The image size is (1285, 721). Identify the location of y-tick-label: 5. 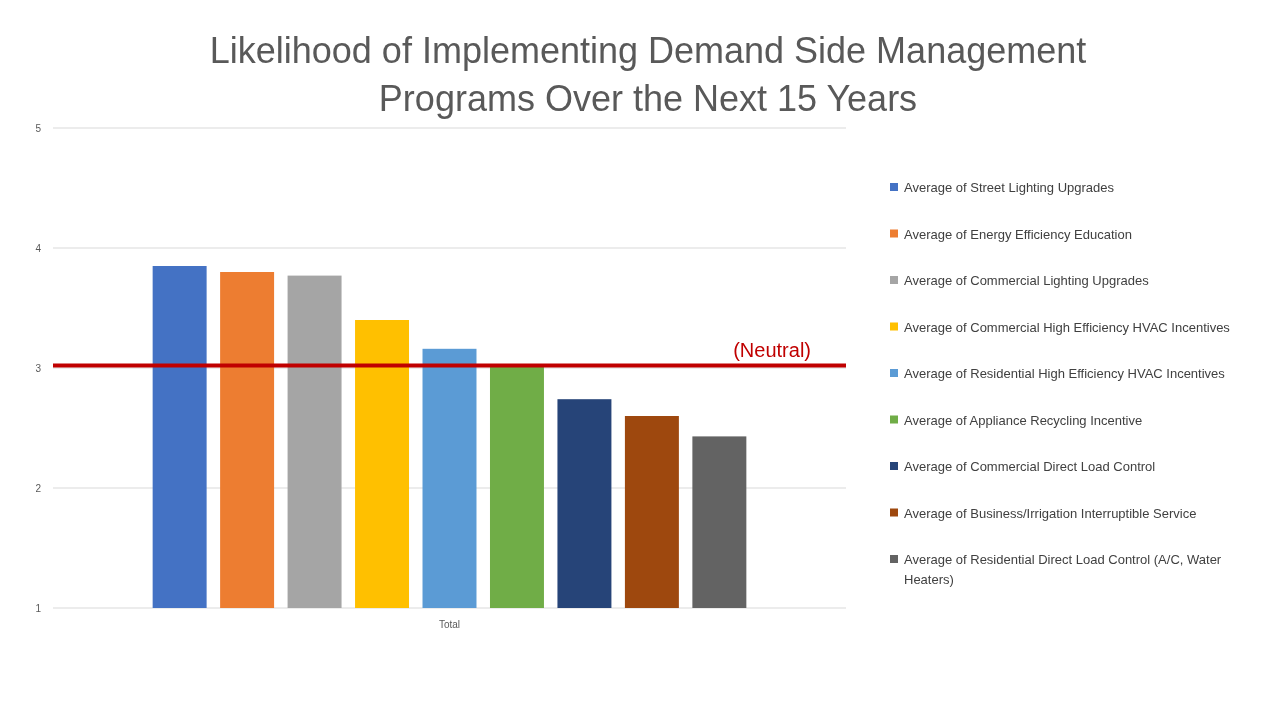
(38, 128).